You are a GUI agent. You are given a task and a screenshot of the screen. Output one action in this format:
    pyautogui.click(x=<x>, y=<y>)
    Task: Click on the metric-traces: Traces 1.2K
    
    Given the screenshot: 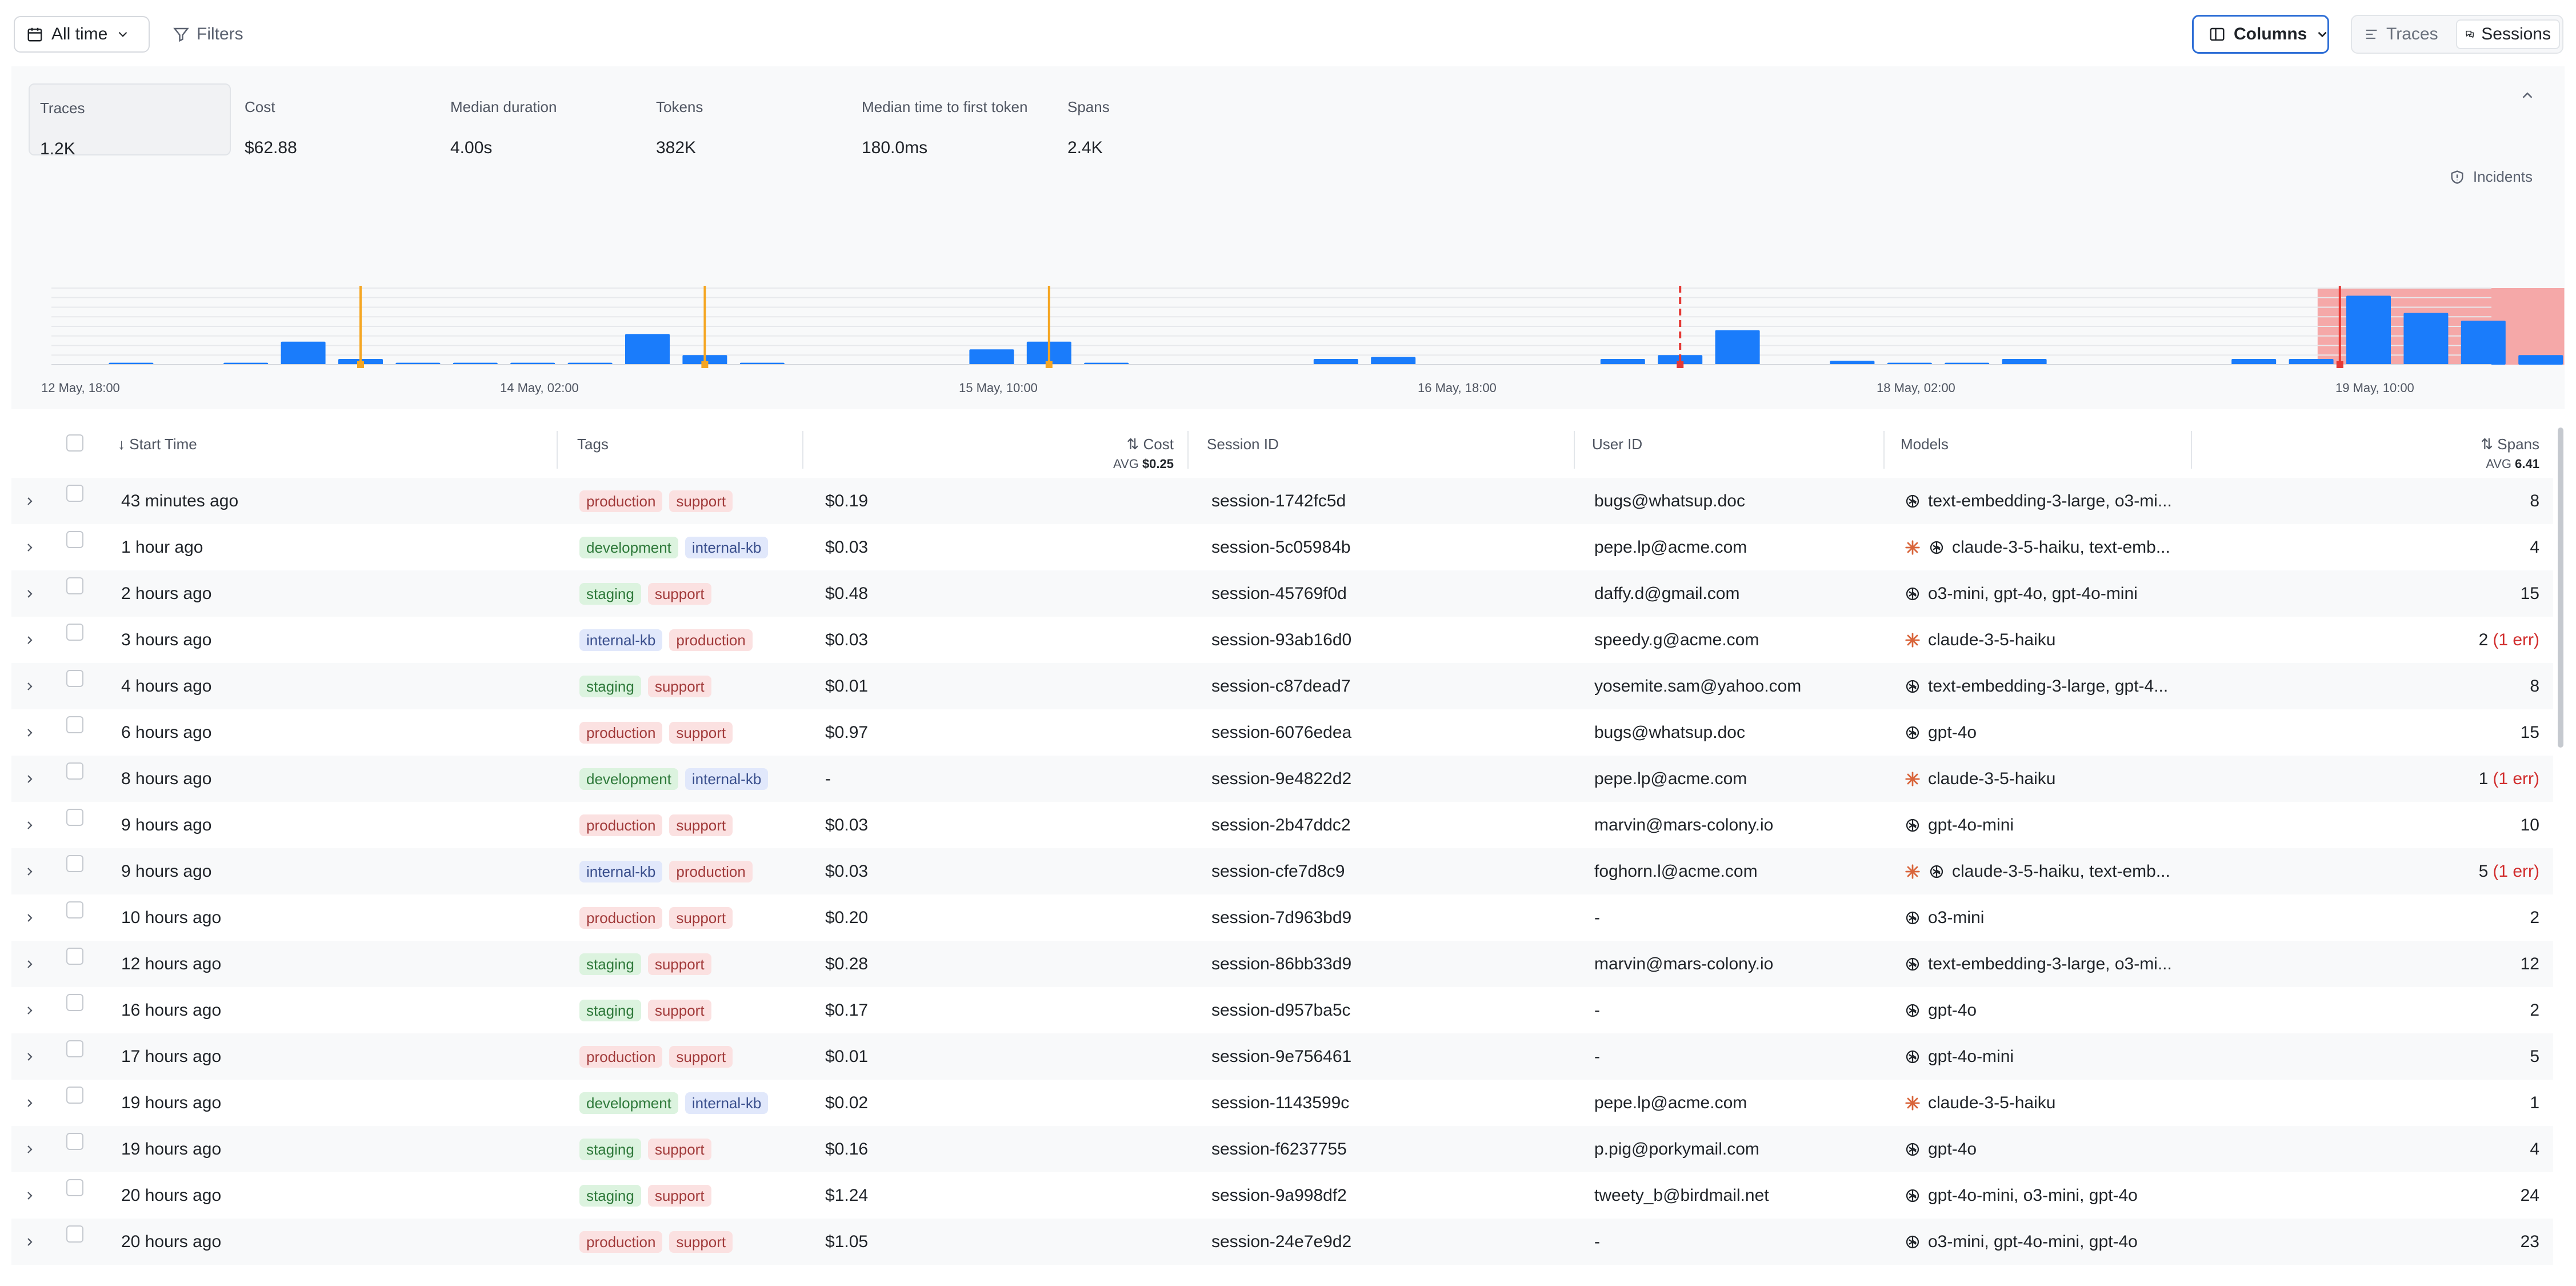 What is the action you would take?
    pyautogui.click(x=130, y=121)
    